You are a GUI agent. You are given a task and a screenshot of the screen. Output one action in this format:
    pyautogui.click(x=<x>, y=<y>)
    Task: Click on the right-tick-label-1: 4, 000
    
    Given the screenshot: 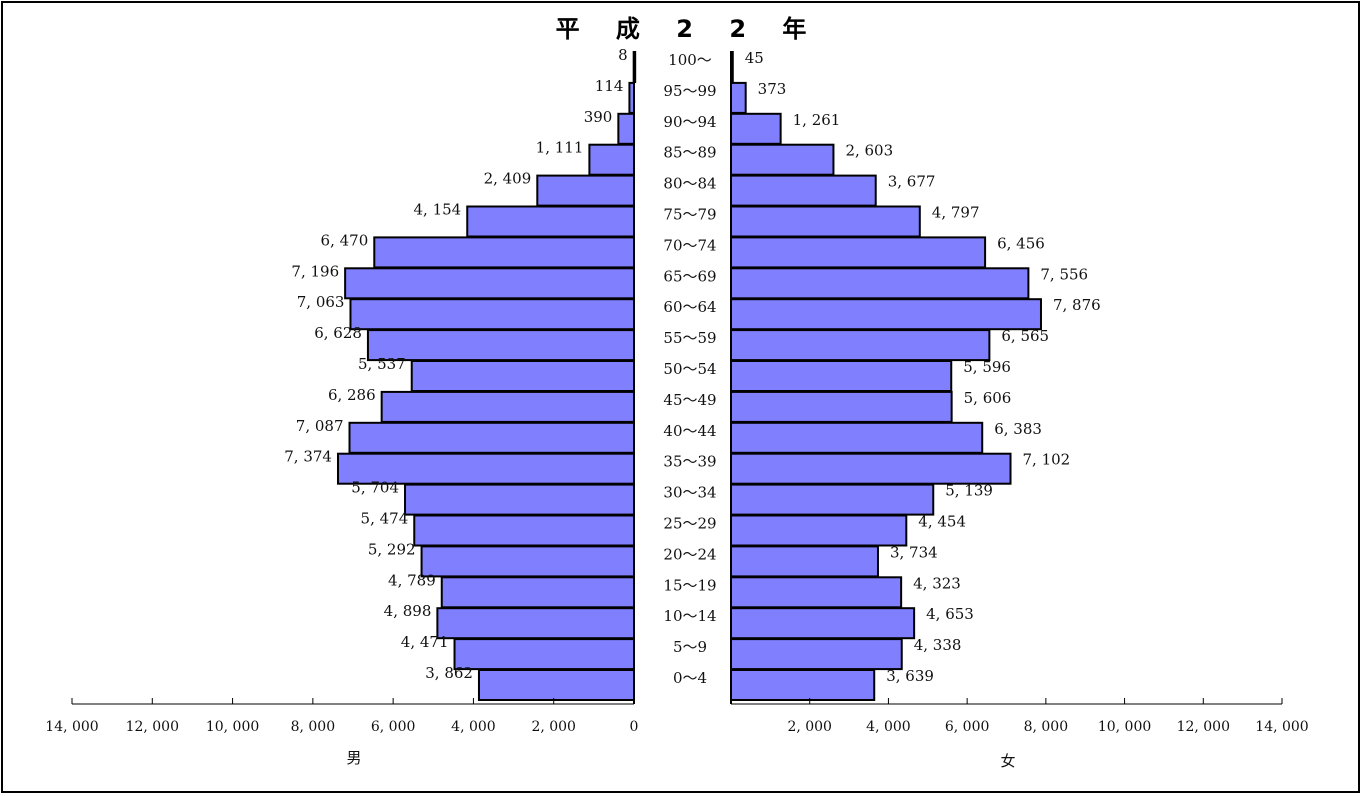 What is the action you would take?
    pyautogui.click(x=888, y=727)
    